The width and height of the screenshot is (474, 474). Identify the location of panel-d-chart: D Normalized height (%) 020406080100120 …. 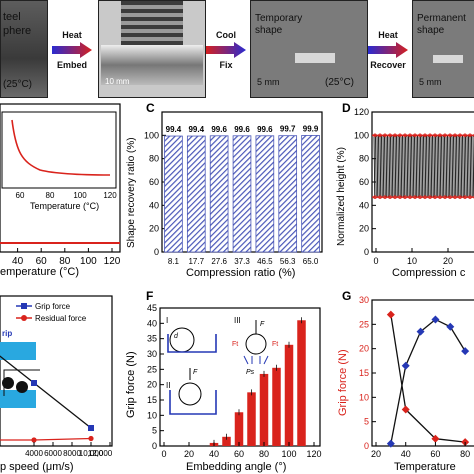
(405, 190).